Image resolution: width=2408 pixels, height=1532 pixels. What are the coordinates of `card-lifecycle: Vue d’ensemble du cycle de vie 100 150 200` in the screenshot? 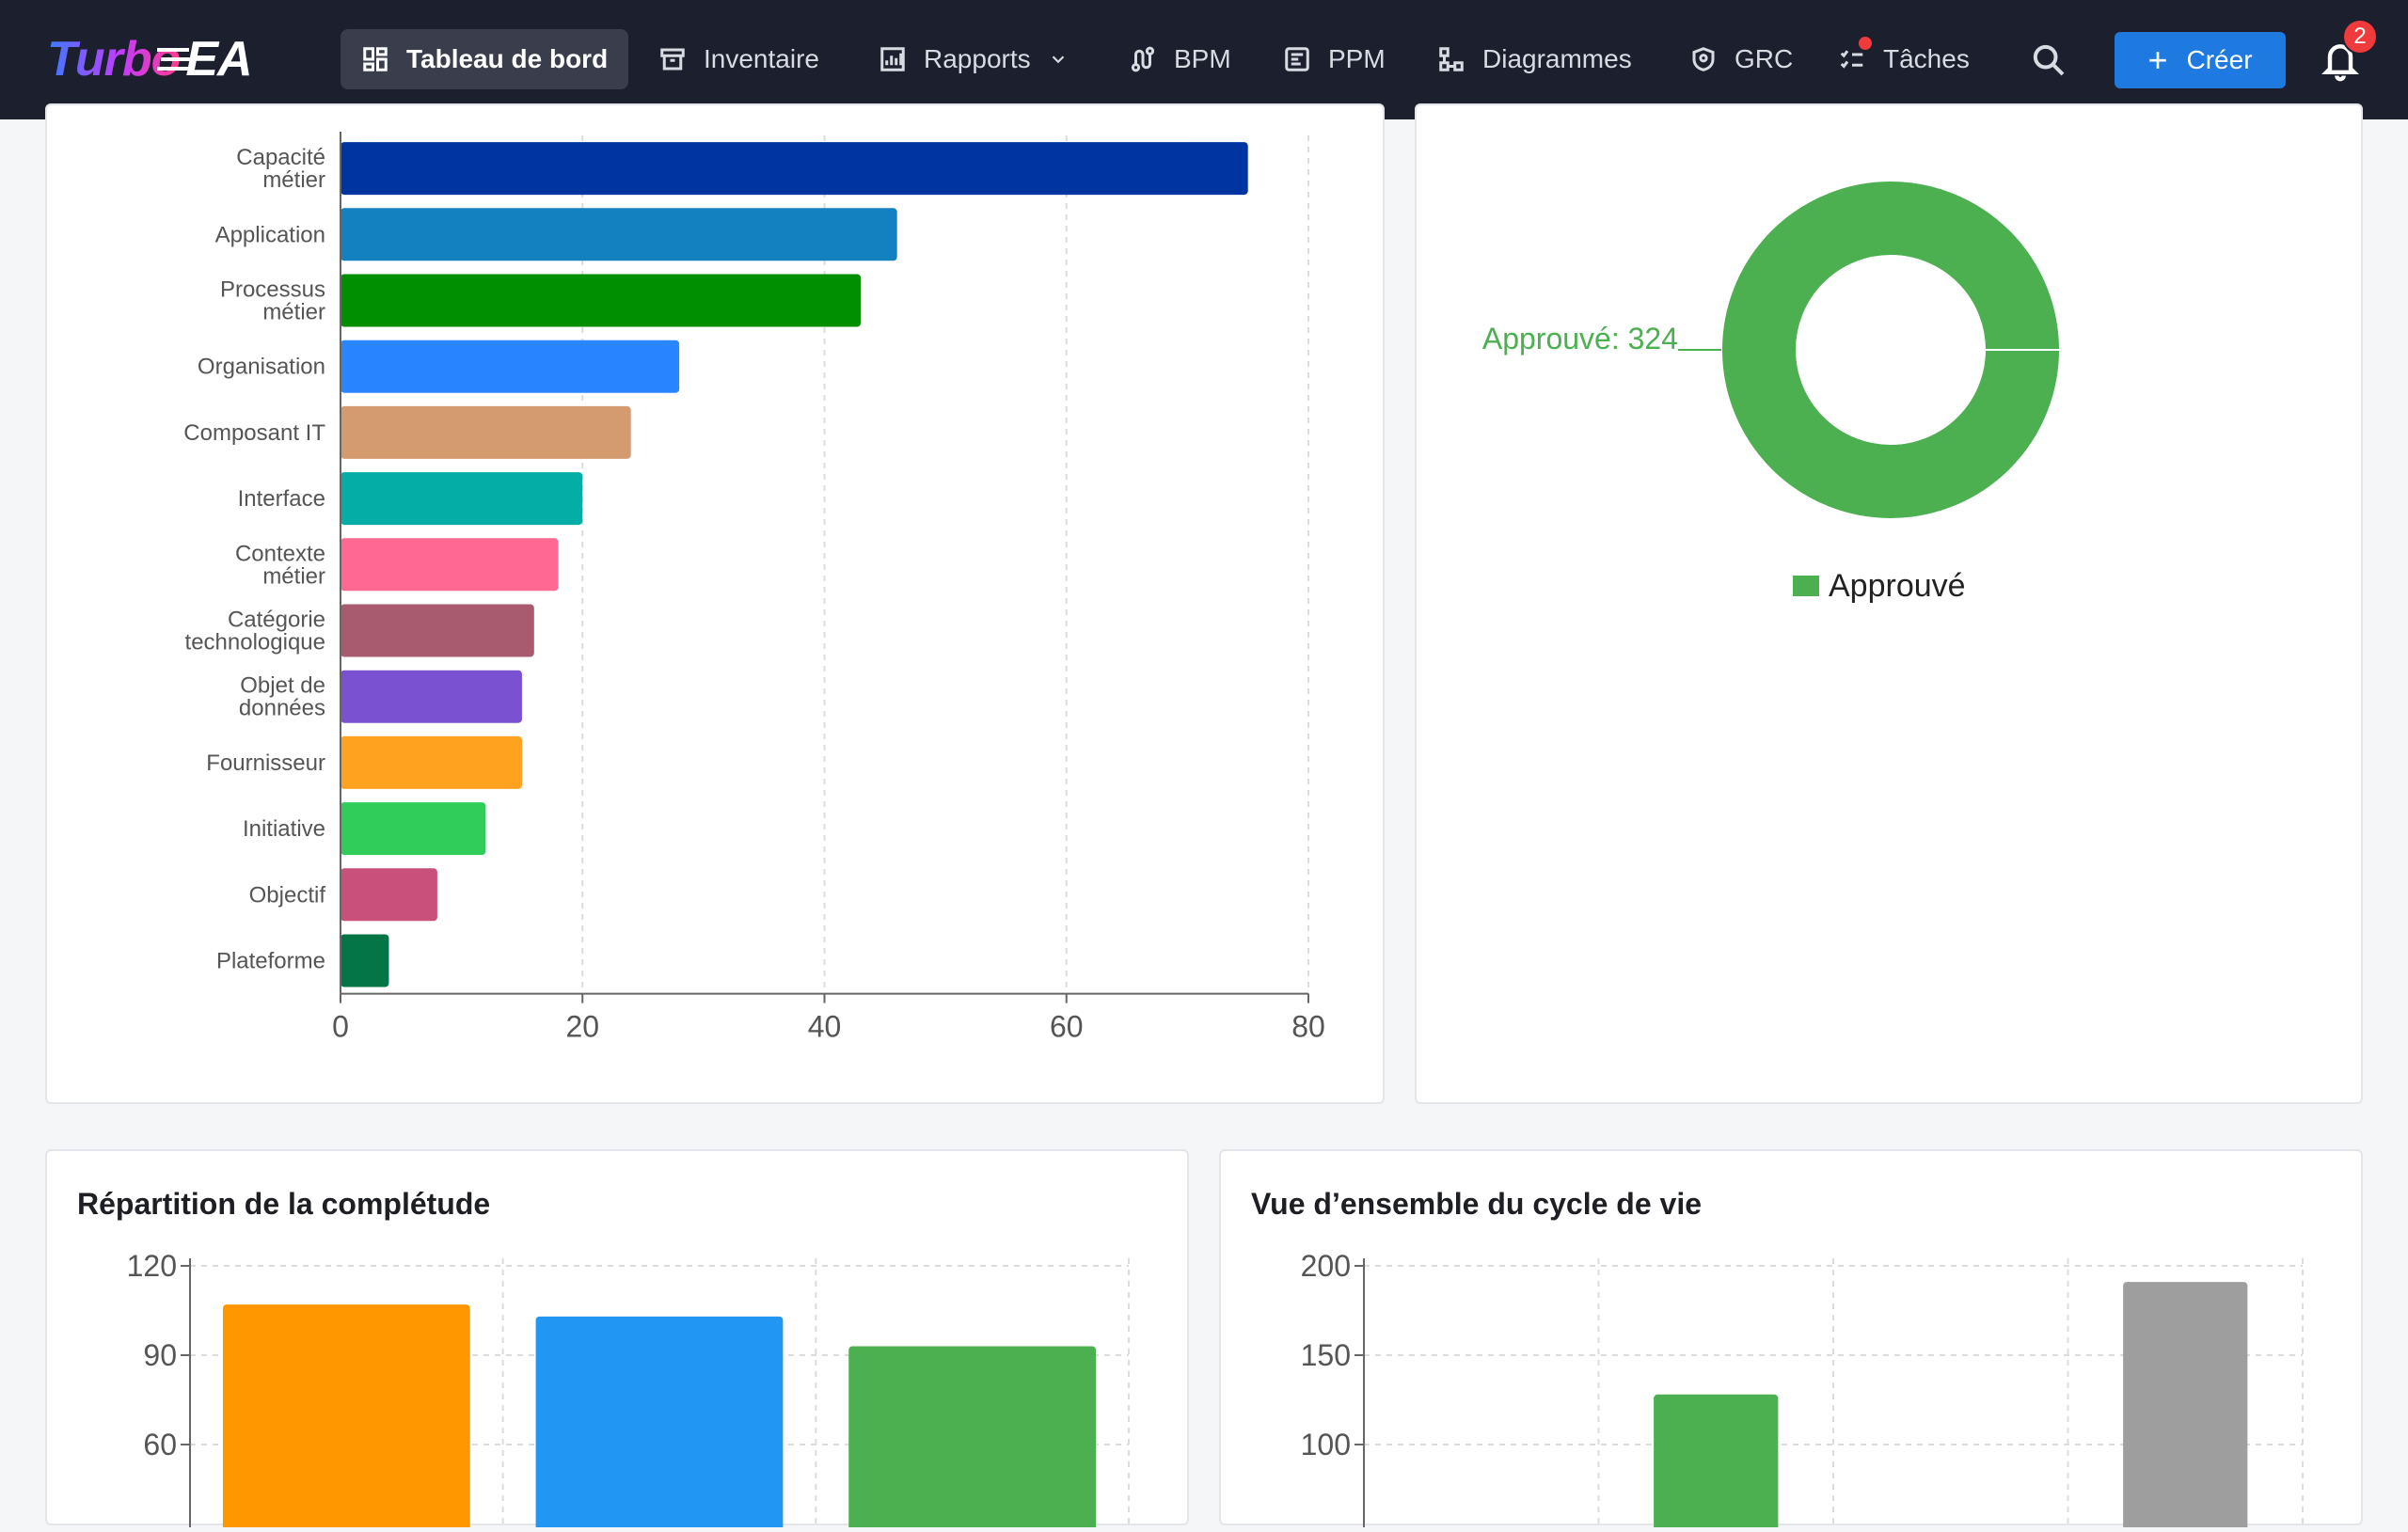 It's located at (1791, 1340).